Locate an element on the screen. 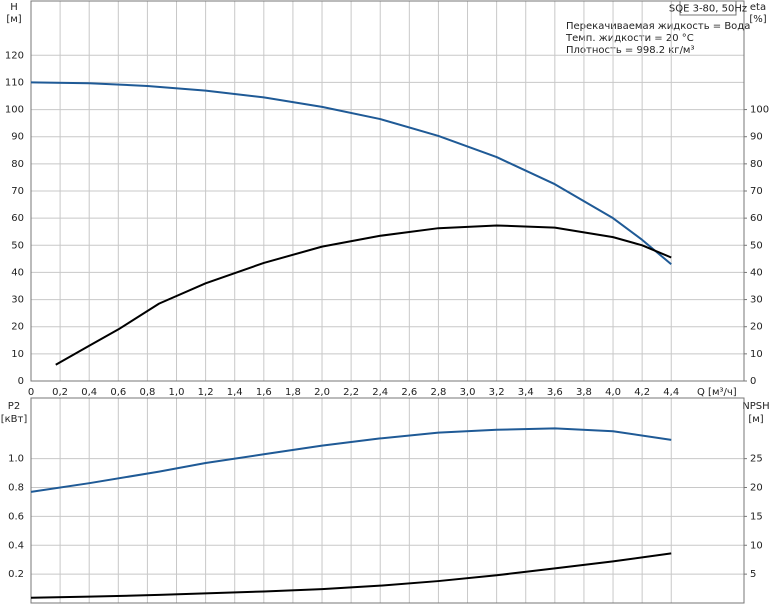 This screenshot has width=774, height=611. y-axis-unit: [м] is located at coordinates (13, 19).